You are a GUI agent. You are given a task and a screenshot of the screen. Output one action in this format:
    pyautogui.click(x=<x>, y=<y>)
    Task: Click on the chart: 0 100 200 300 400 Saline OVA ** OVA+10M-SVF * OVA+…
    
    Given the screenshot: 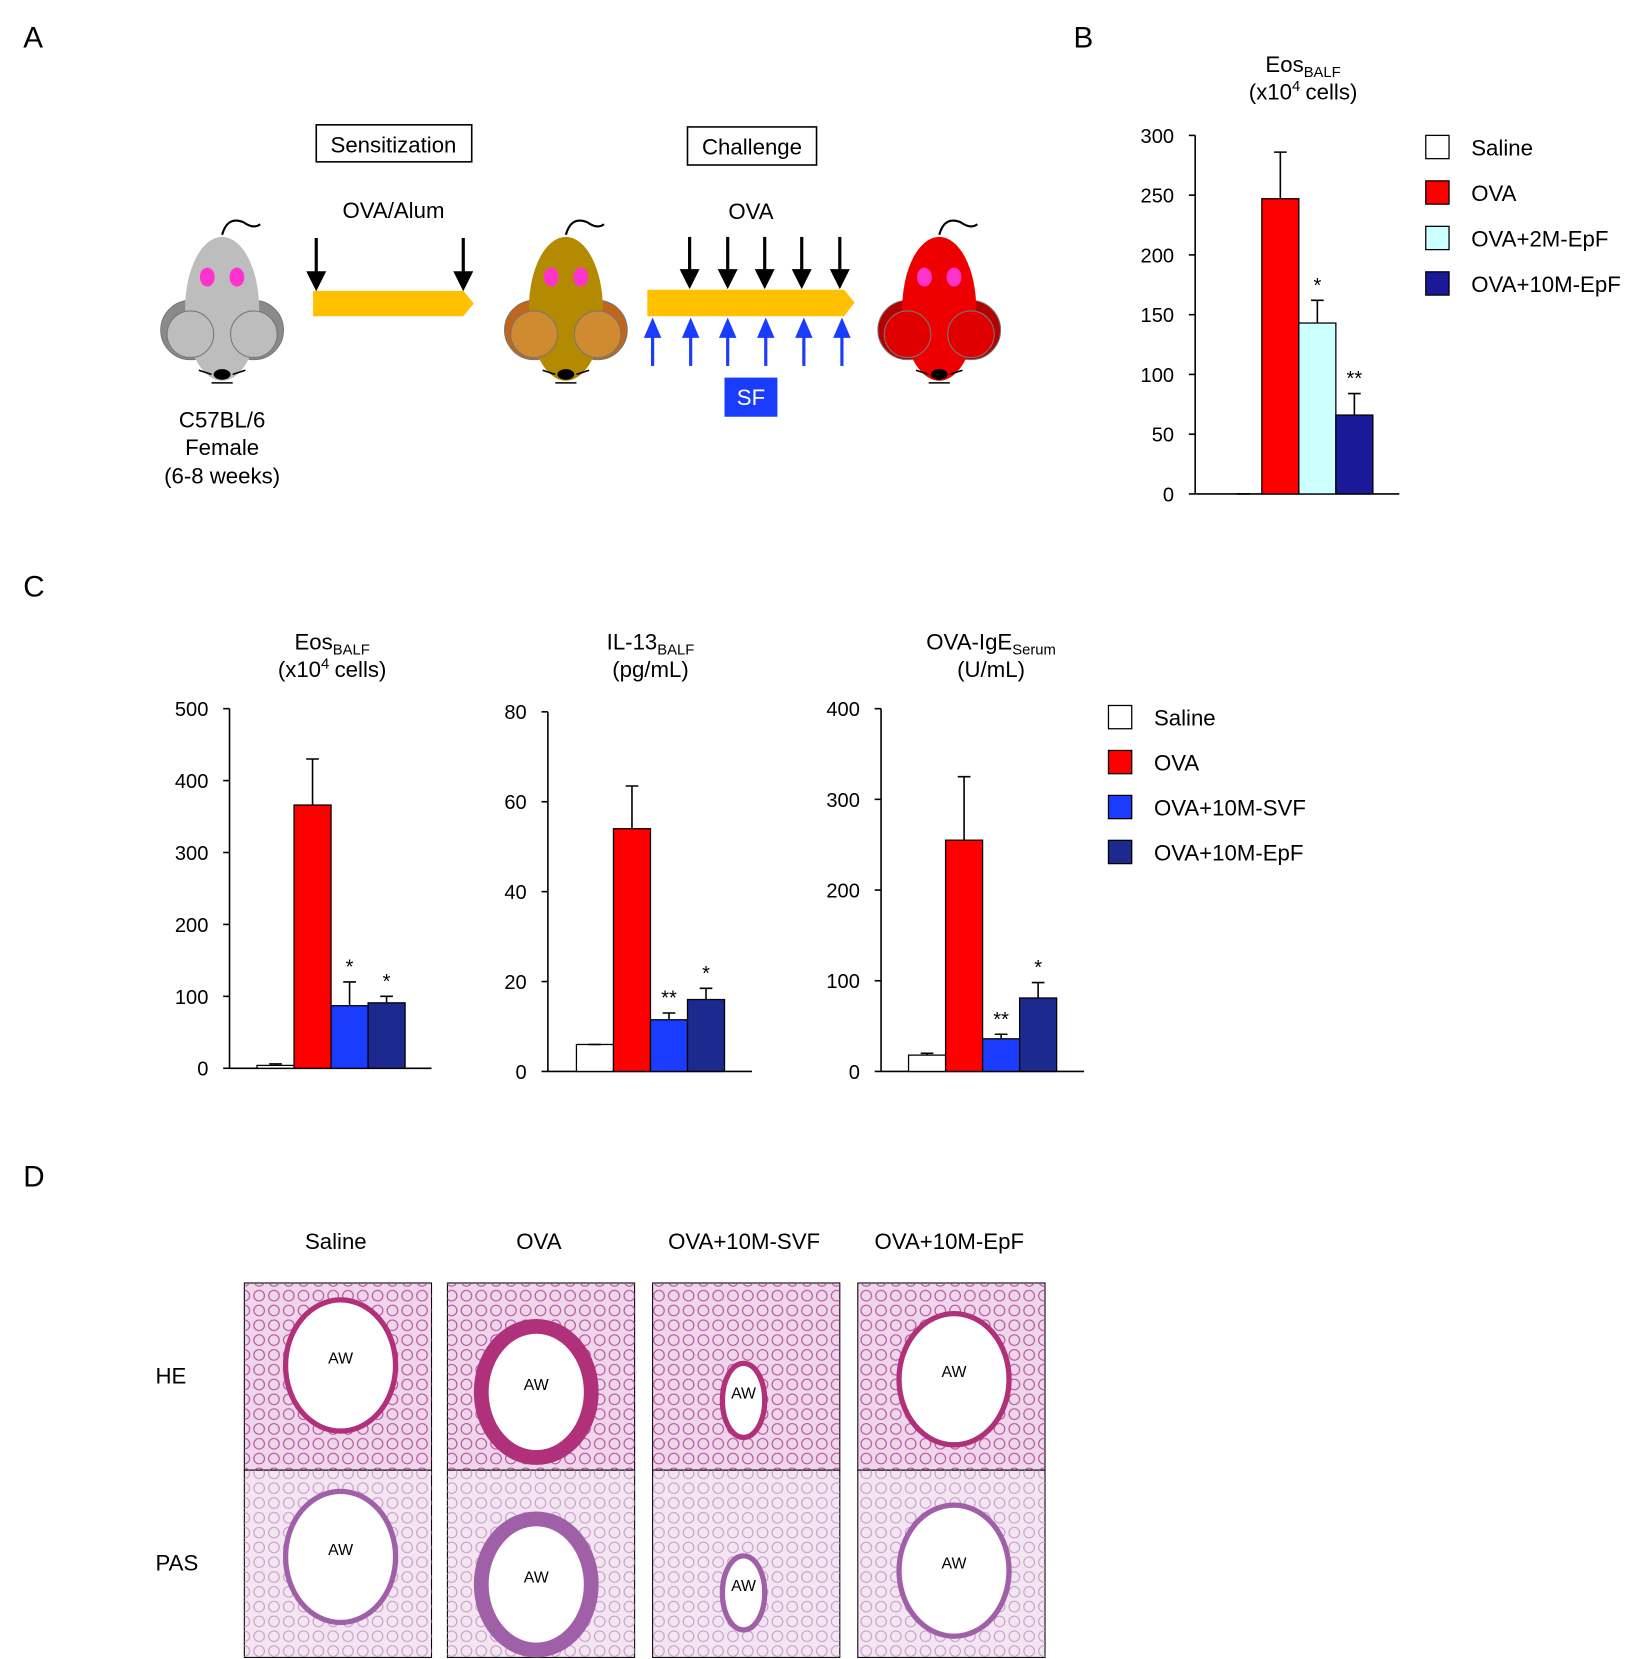 What is the action you would take?
    pyautogui.click(x=1066, y=856)
    